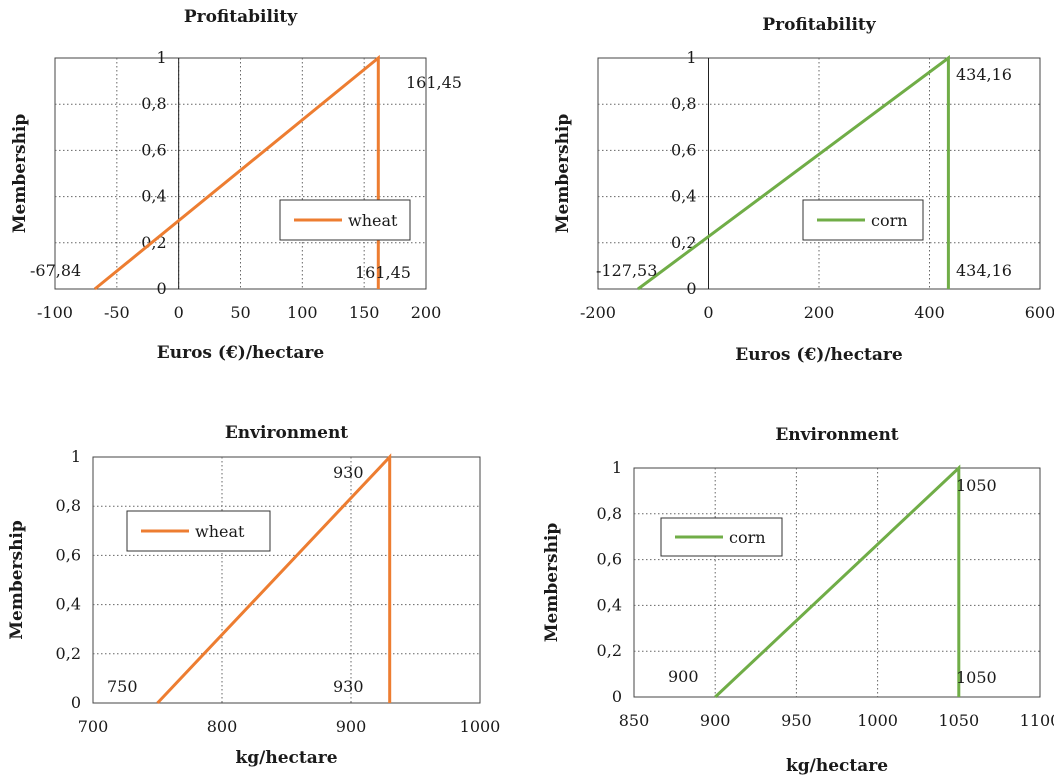 The image size is (1054, 776). Describe the element at coordinates (240, 312) in the screenshot. I see `x-tick-label: 50` at that location.